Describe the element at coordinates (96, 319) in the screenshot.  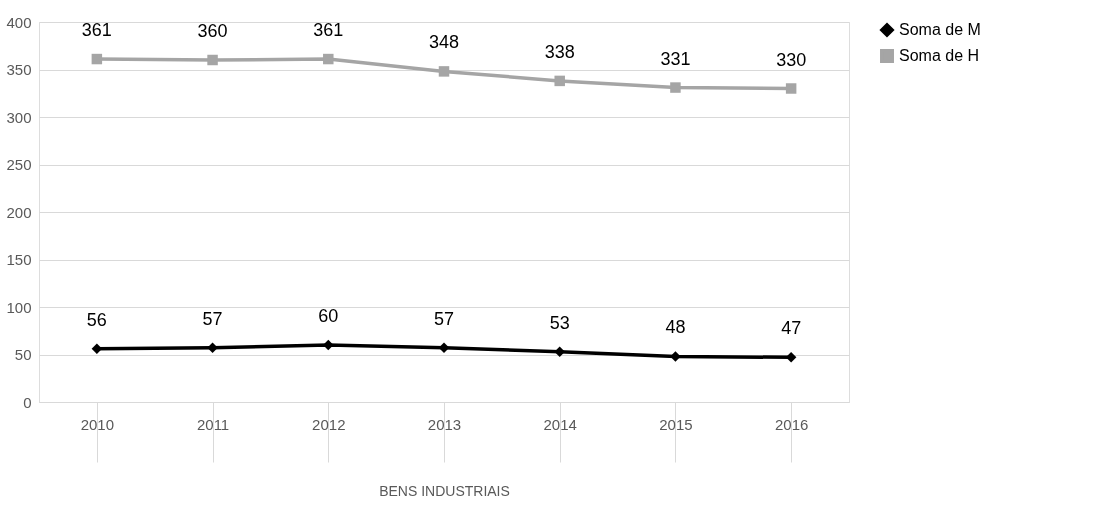
I see `data-label: 56` at that location.